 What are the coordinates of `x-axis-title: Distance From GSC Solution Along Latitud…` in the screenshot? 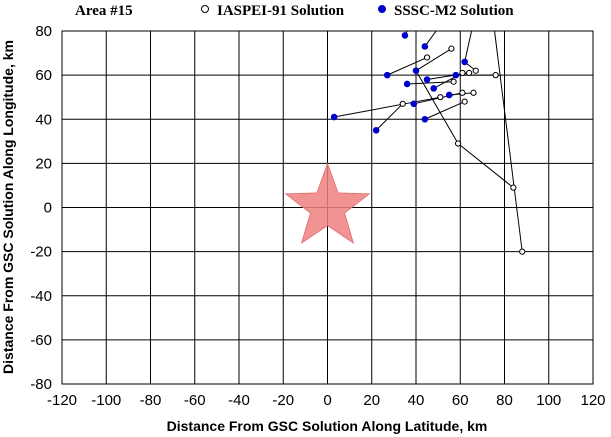 It's located at (327, 426).